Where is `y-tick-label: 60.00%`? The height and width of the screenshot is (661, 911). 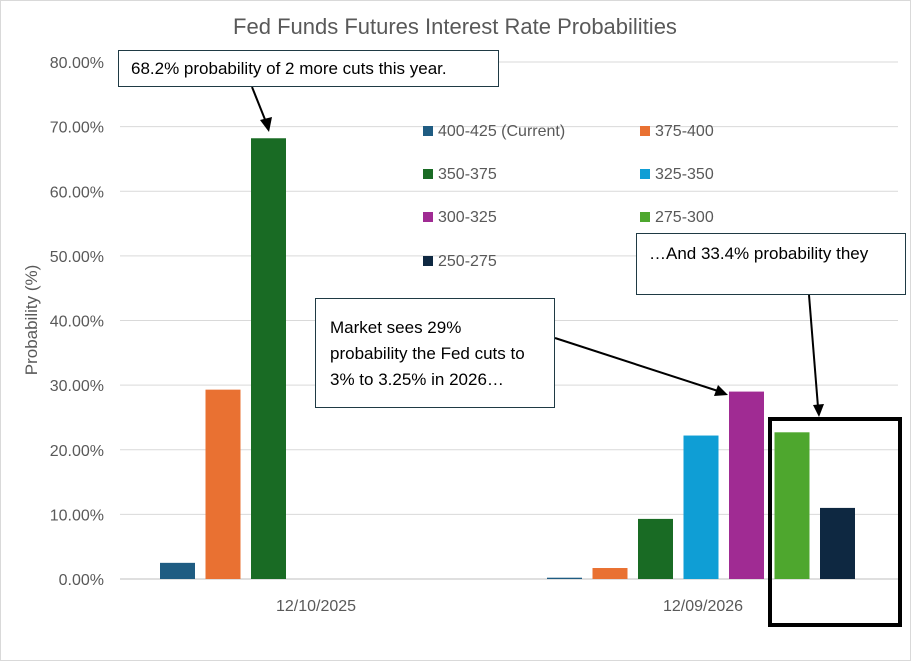 y-tick-label: 60.00% is located at coordinates (77, 192).